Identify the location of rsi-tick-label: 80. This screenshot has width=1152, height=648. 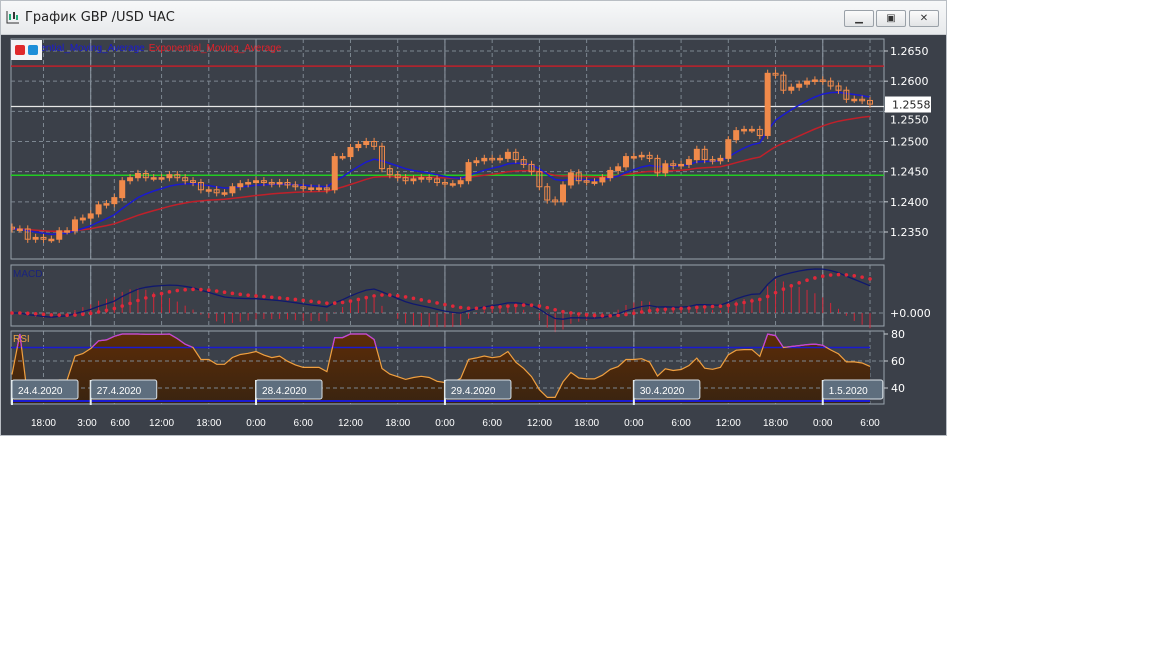
(898, 334).